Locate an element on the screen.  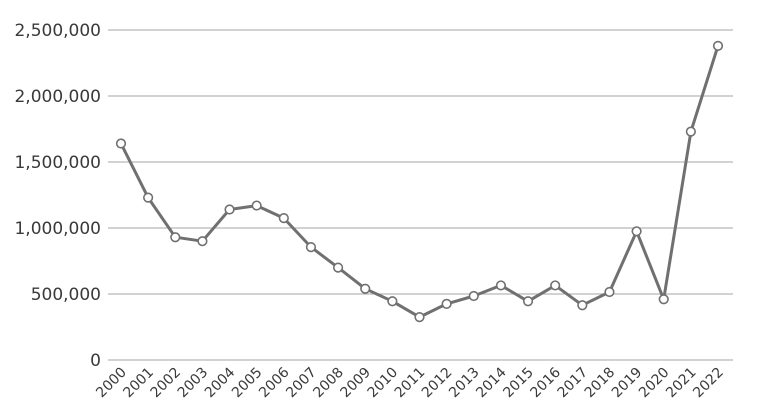
x-tick-label: 2021 is located at coordinates (681, 383).